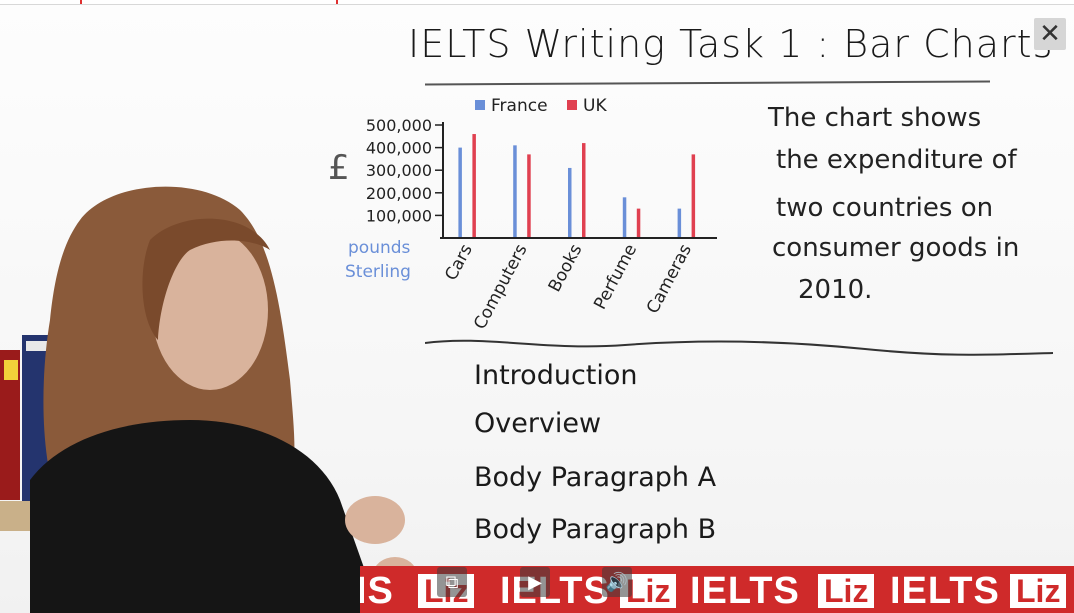 This screenshot has height=613, width=1074. Describe the element at coordinates (537, 2) in the screenshot. I see `top-progress-bar` at that location.